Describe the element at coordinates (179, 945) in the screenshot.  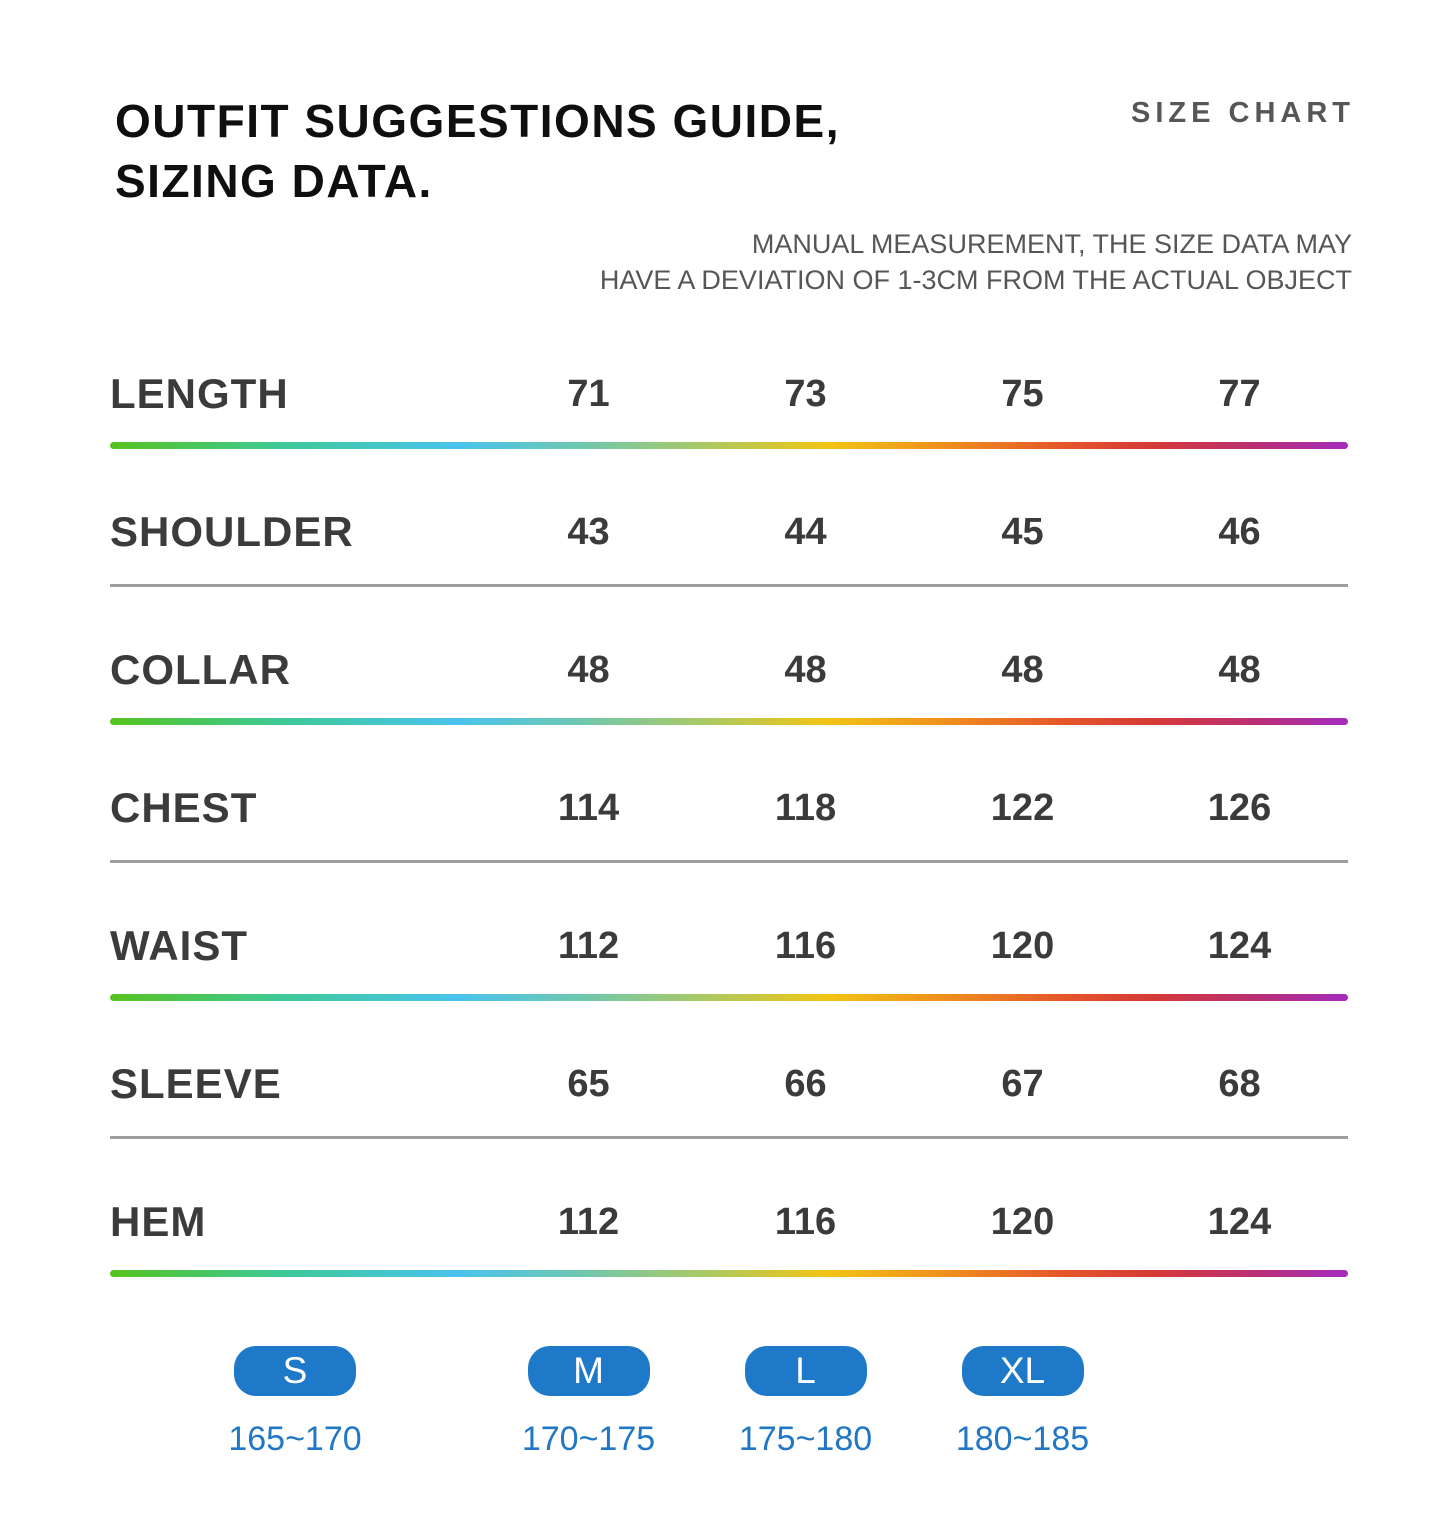
I see `row-label: WAIST` at that location.